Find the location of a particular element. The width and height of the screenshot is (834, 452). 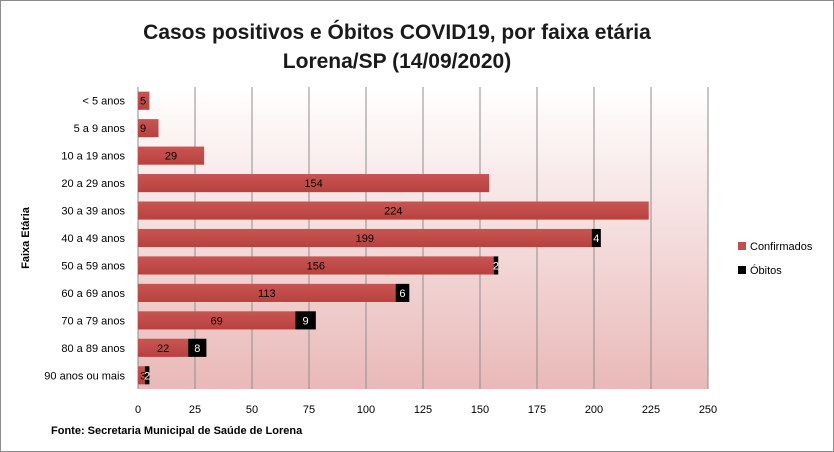

data-label-confirmados: 5 is located at coordinates (143, 102).